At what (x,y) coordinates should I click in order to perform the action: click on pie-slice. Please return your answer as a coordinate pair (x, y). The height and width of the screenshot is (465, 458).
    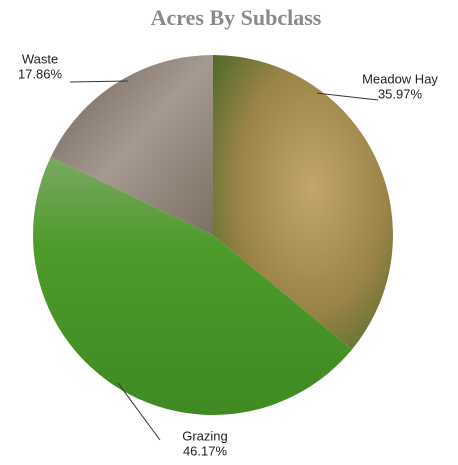
    Looking at the image, I should click on (131, 145).